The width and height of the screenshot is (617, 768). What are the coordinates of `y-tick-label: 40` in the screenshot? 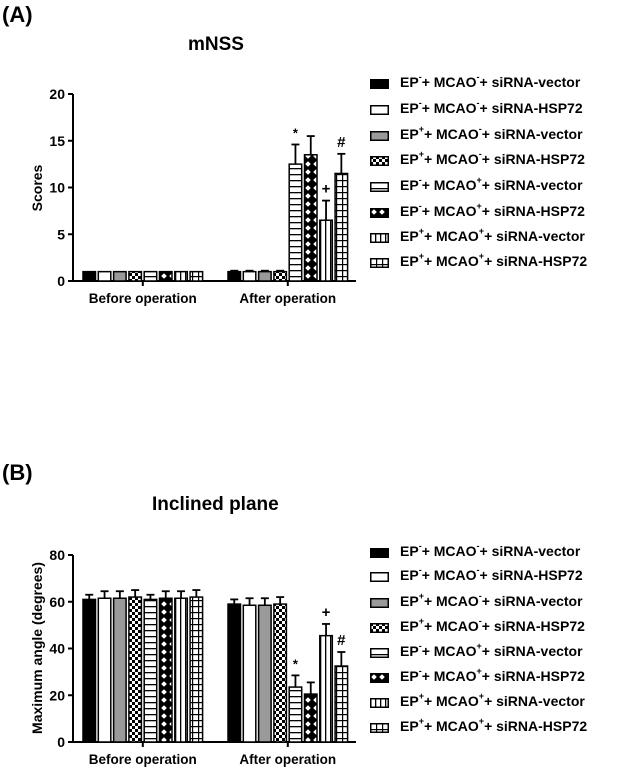 It's located at (57, 649).